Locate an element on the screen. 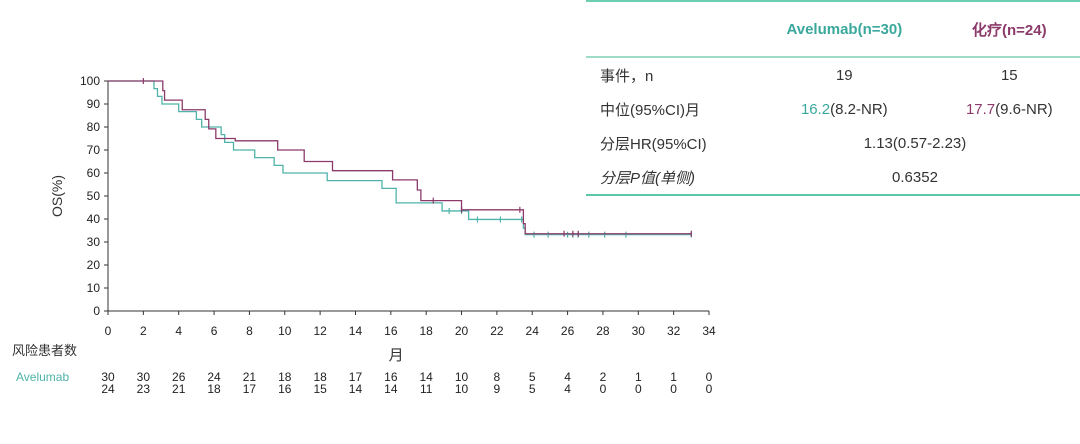  y-tick-label: 90 is located at coordinates (94, 104).